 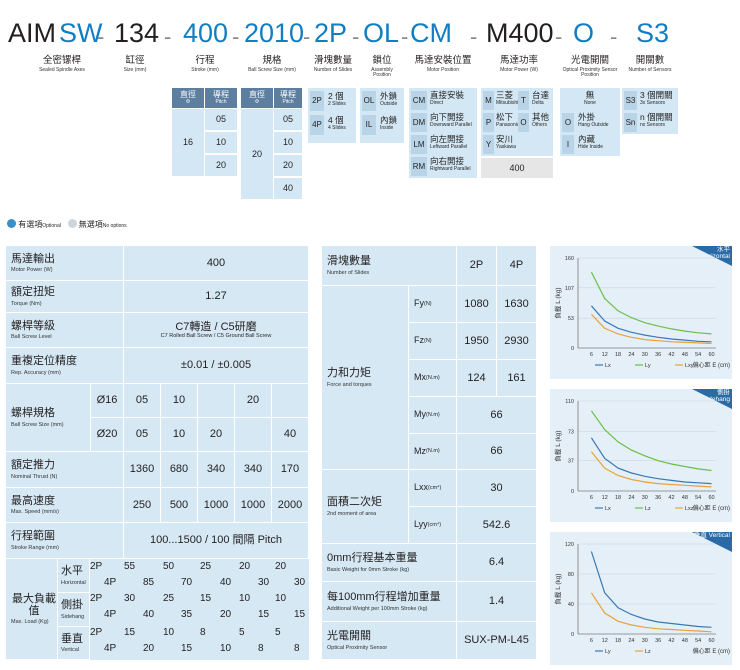 I want to click on code-slides: 2P, so click(x=331, y=33).